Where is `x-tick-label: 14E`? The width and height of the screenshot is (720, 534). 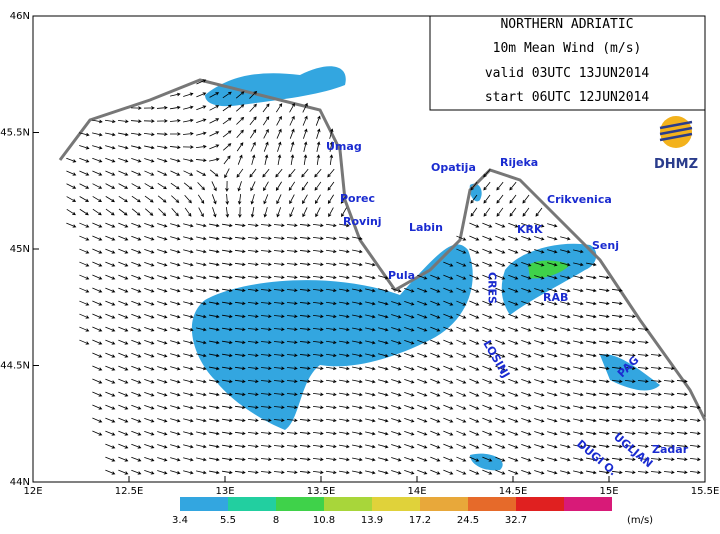 x-tick-label: 14E is located at coordinates (416, 491).